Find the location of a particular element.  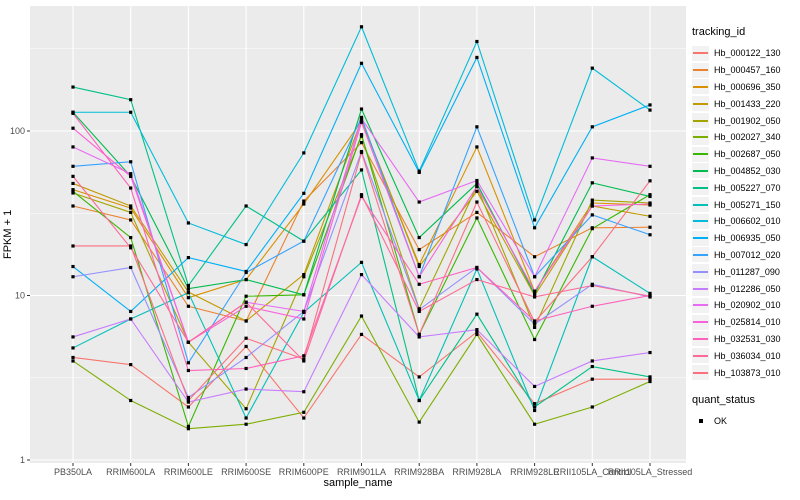

legend-item-Hb_006602_010: Hb_006602_010 is located at coordinates (745, 221).